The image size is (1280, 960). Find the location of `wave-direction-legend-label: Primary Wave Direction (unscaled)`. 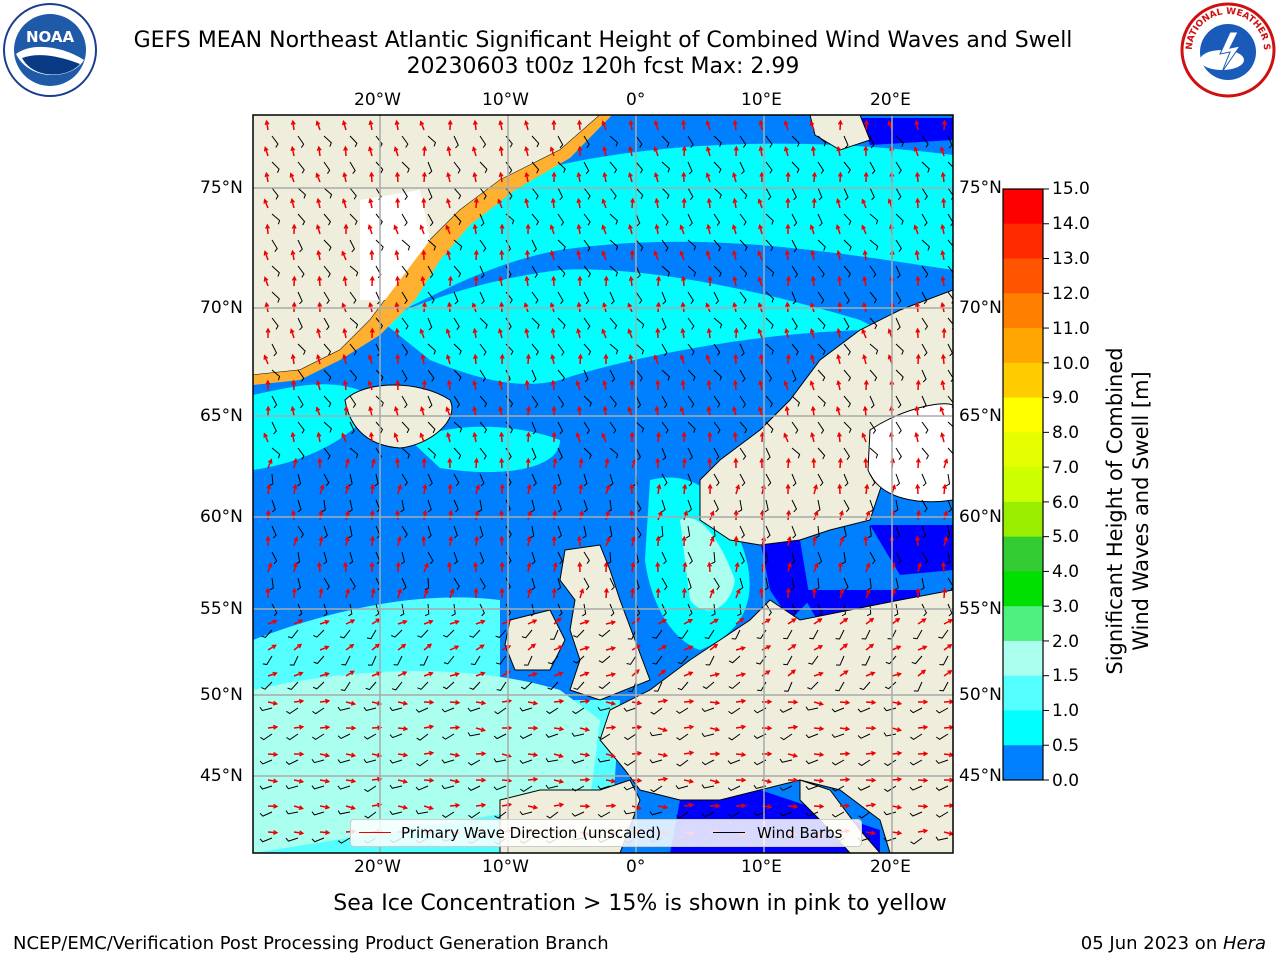

wave-direction-legend-label: Primary Wave Direction (unscaled) is located at coordinates (531, 833).